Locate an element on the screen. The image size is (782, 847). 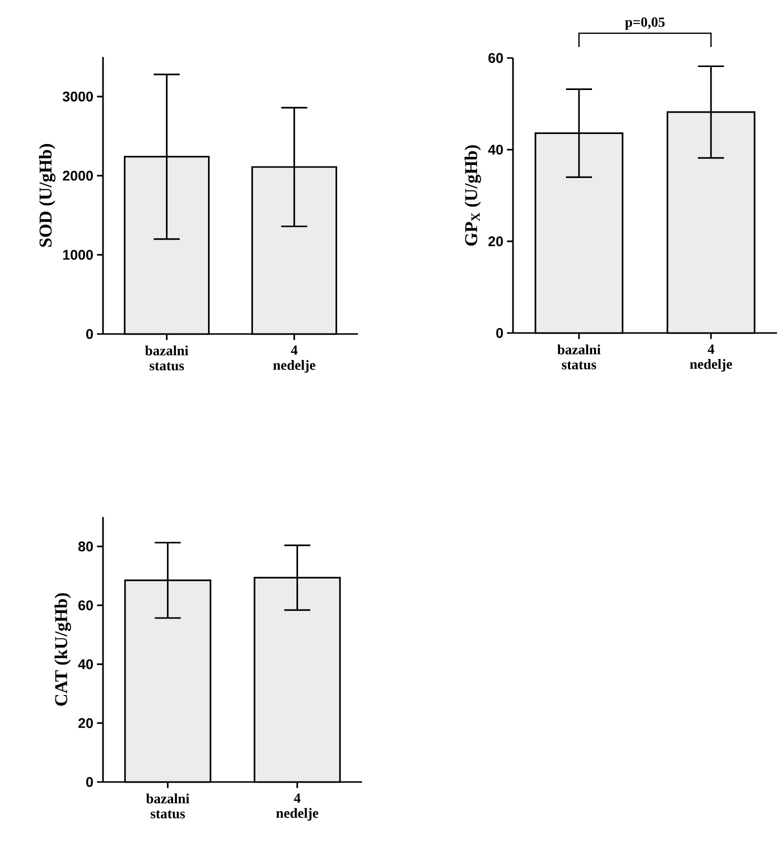
y-tick-label: 1000 is located at coordinates (78, 255).